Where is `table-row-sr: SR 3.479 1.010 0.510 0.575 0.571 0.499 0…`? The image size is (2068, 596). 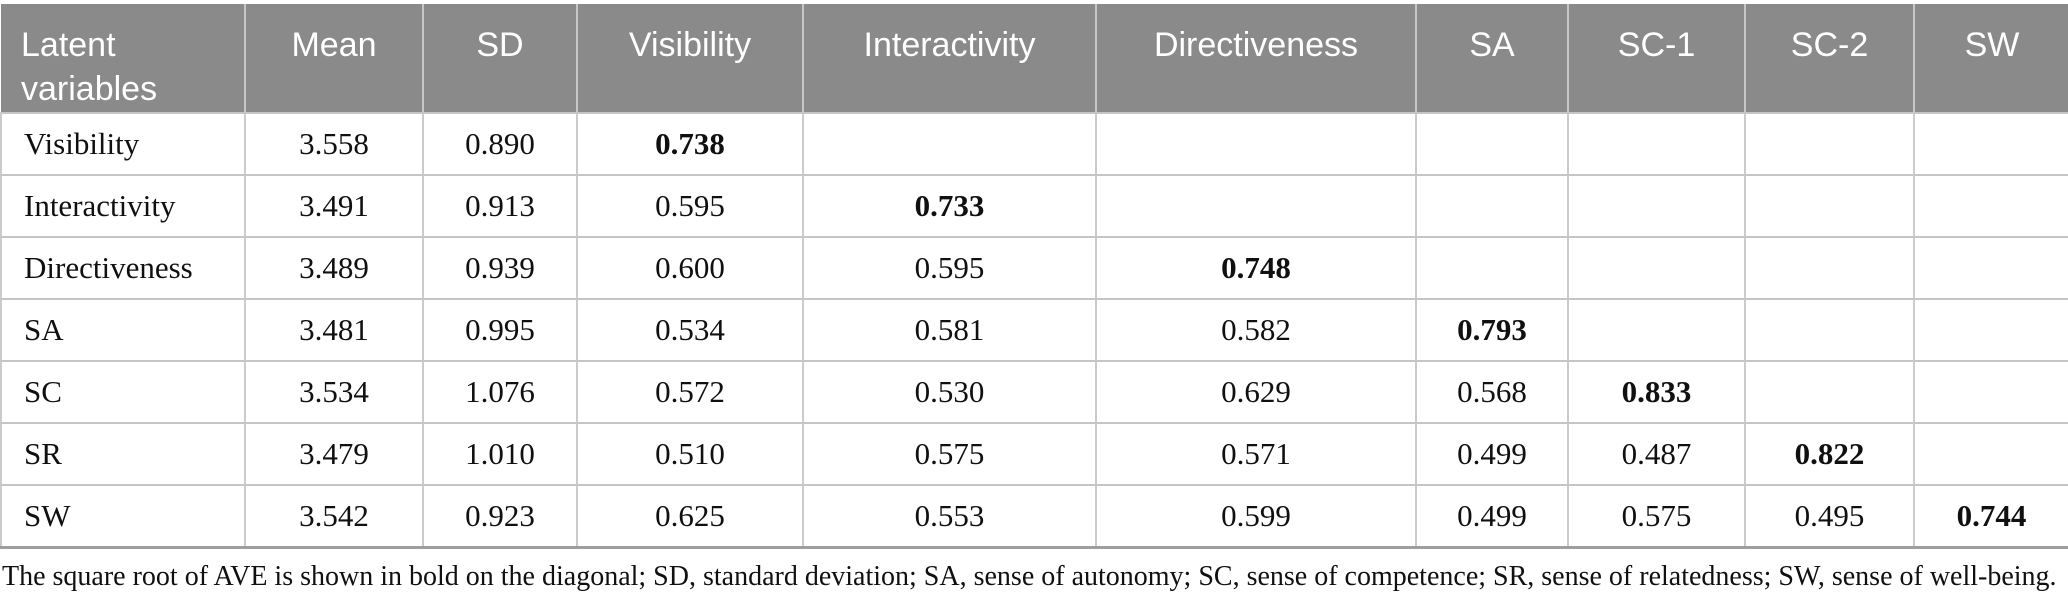
table-row-sr: SR 3.479 1.010 0.510 0.575 0.571 0.499 0… is located at coordinates (1034, 455).